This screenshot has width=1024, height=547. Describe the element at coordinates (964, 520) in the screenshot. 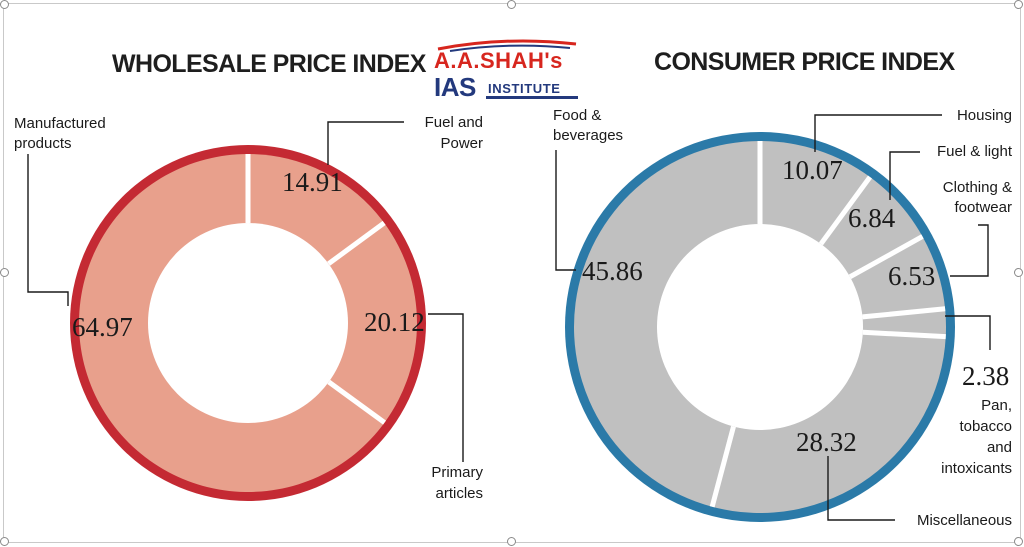

I see `cpi-label-miscellaneous: Miscellaneous` at that location.